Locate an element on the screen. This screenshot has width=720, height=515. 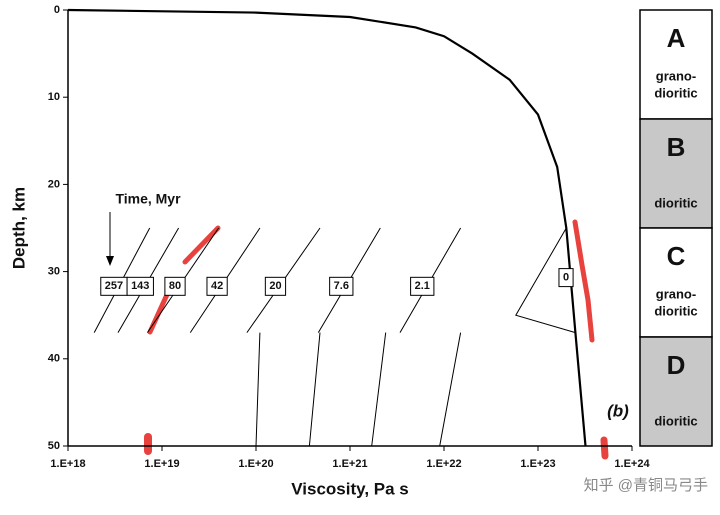
time-annotation: Time, Myr is located at coordinates (148, 199).